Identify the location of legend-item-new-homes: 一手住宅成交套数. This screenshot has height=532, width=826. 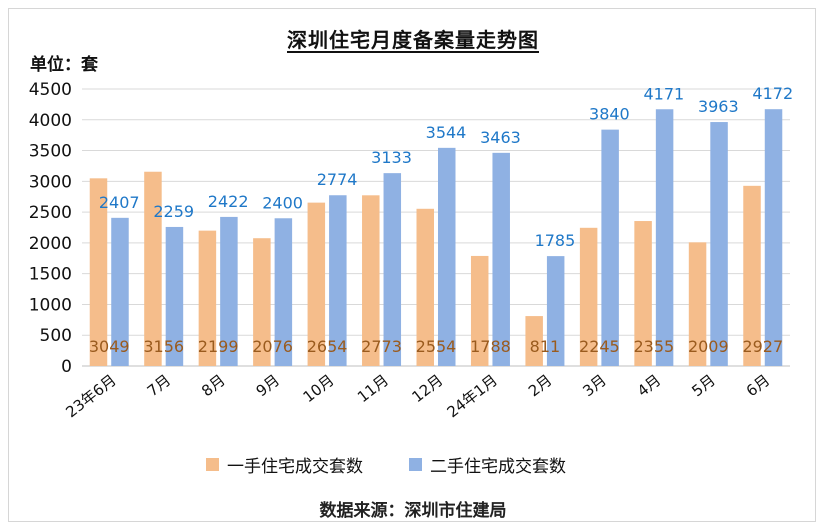
(284, 464).